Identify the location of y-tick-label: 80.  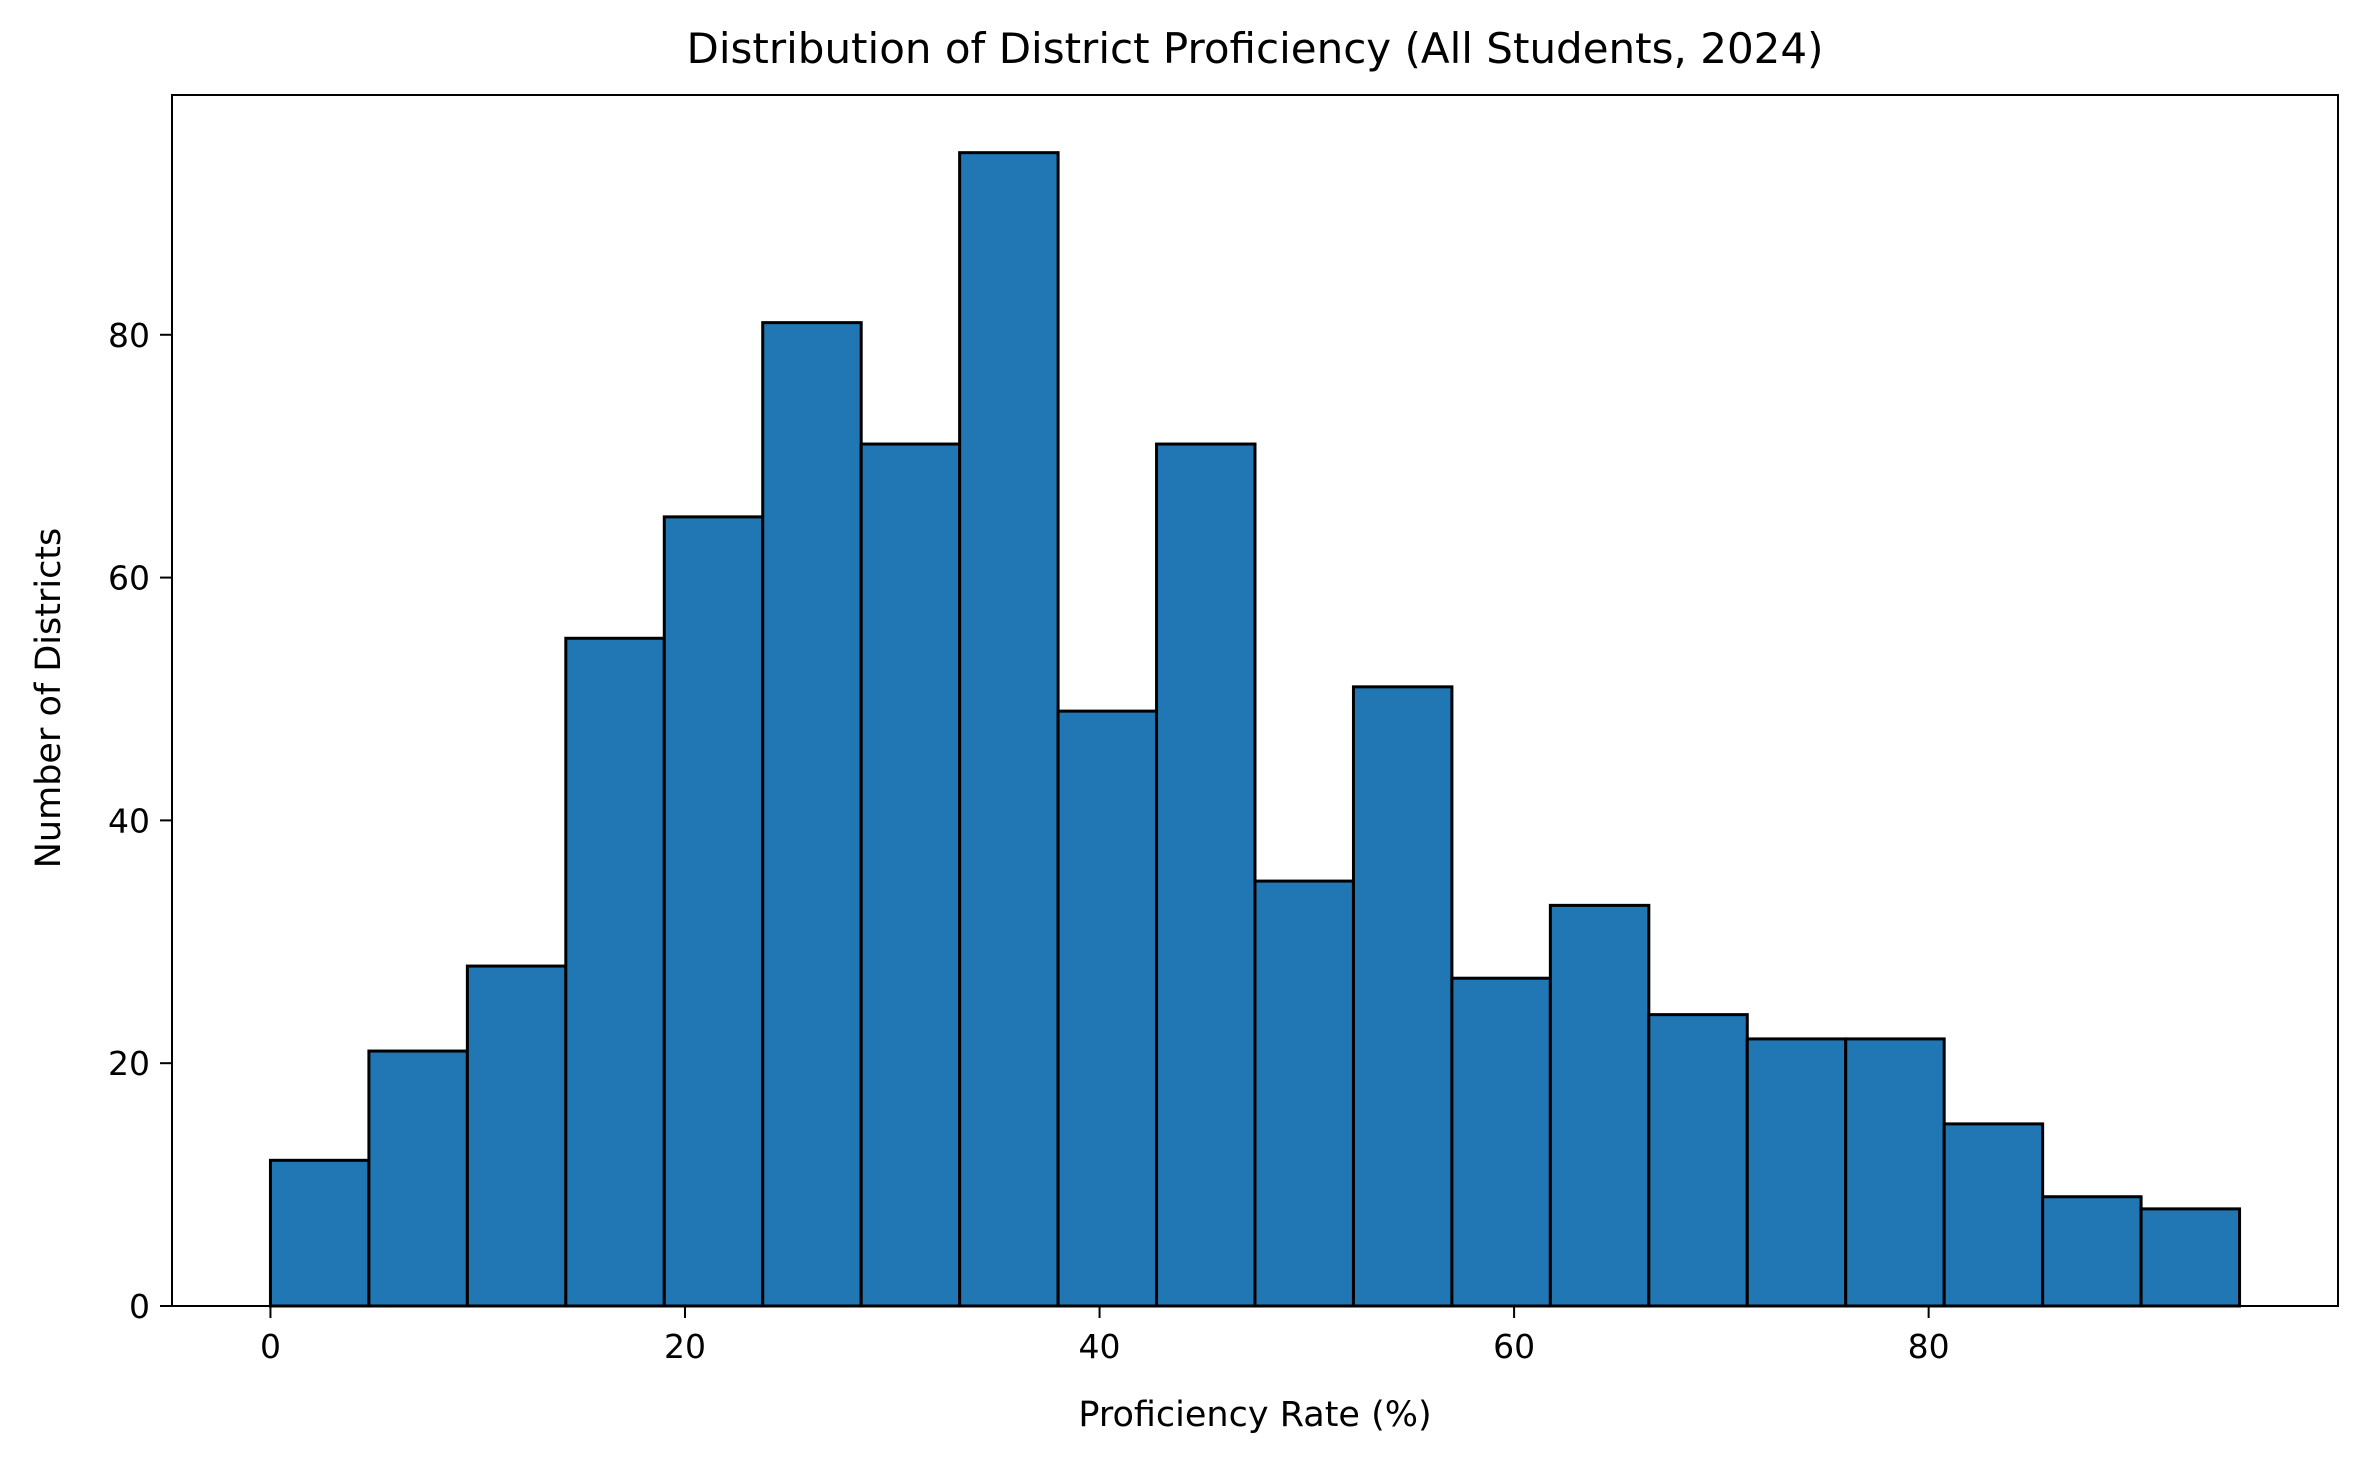
(129, 335).